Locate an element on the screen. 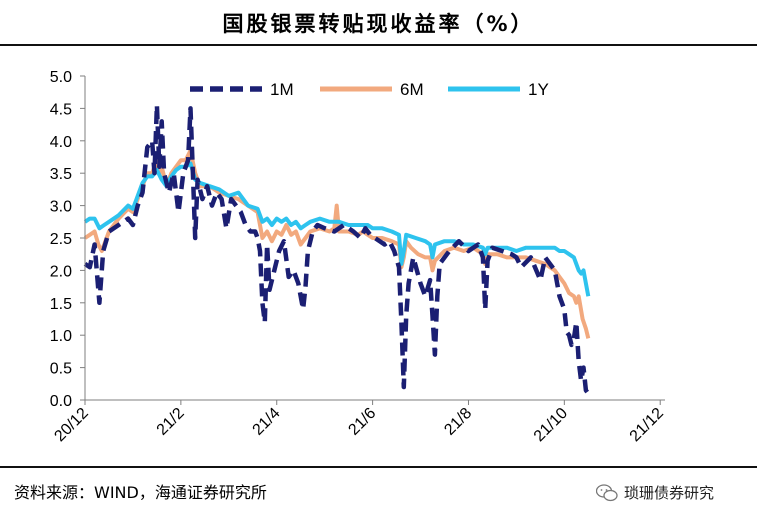  y-tick-label: 1.0 is located at coordinates (61, 336).